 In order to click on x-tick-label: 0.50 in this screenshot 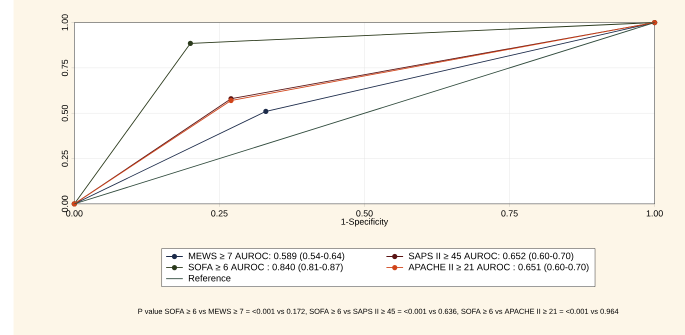, I will do `click(364, 213)`.